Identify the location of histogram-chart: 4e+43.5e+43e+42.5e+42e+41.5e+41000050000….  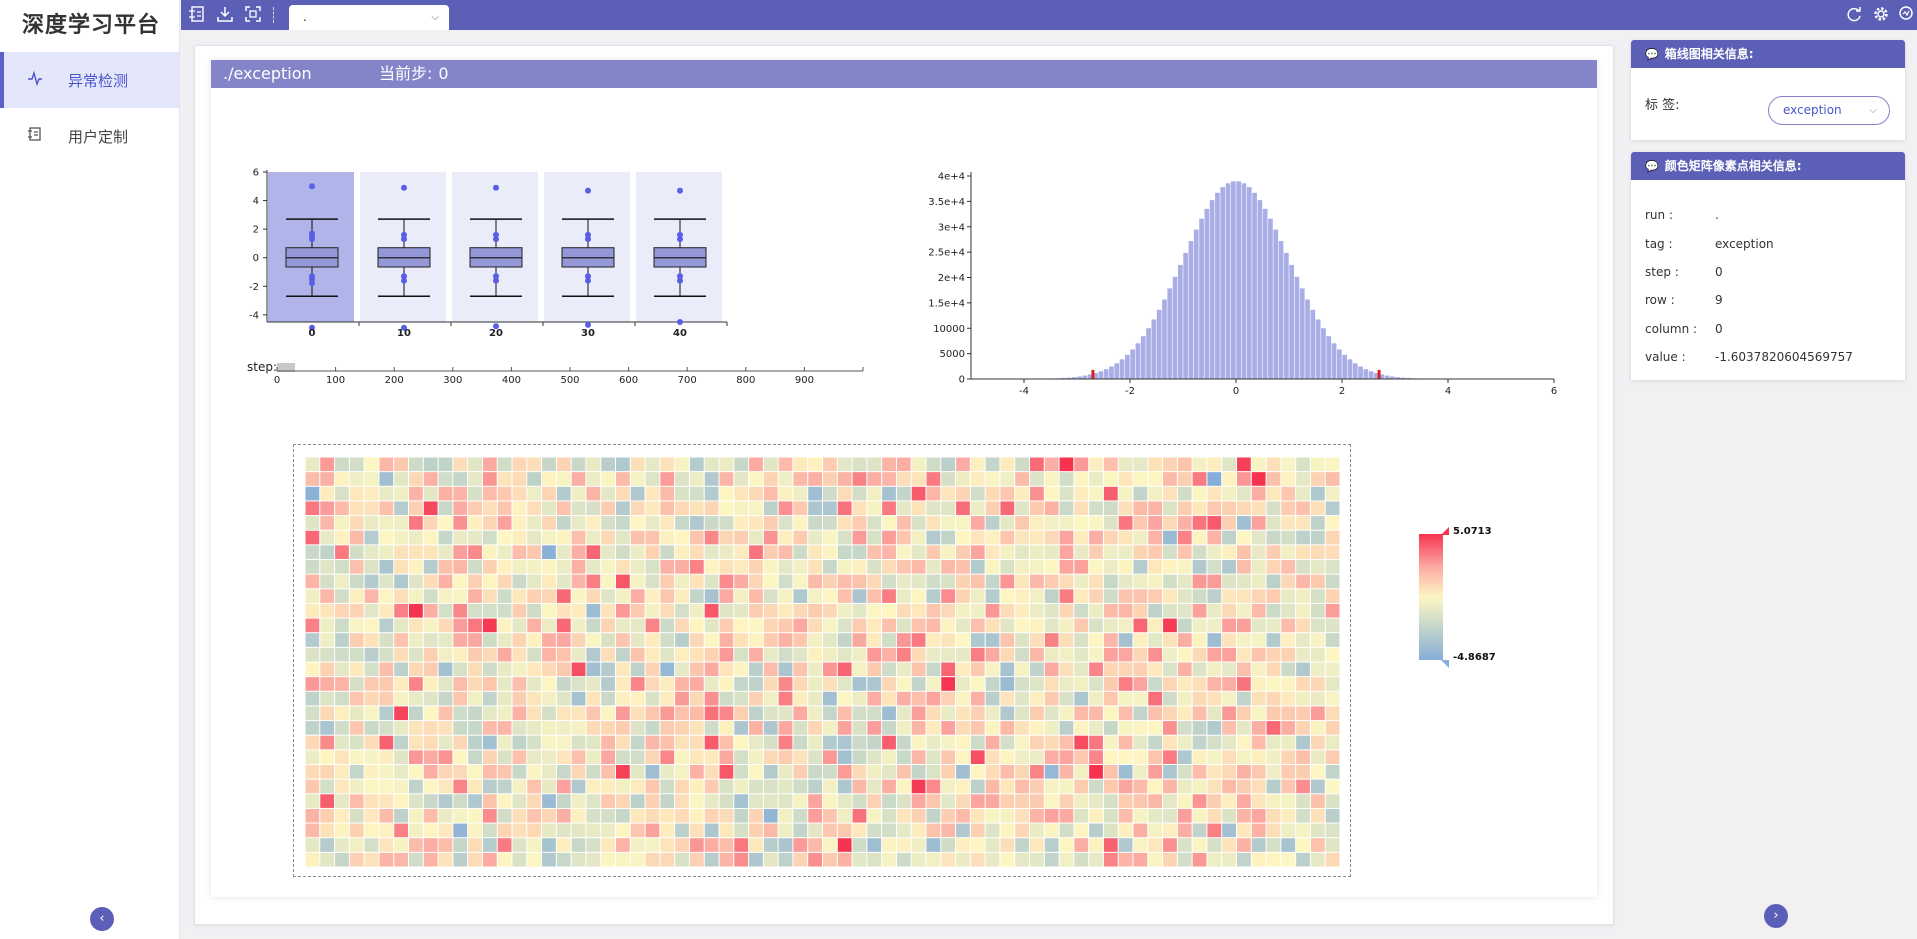
(1242, 285).